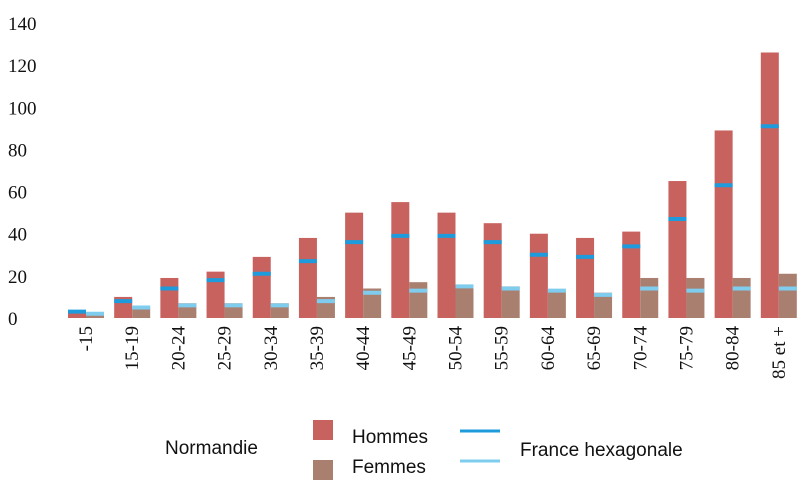 This screenshot has height=480, width=802. Describe the element at coordinates (225, 348) in the screenshot. I see `x-tick-label: 25-29` at that location.